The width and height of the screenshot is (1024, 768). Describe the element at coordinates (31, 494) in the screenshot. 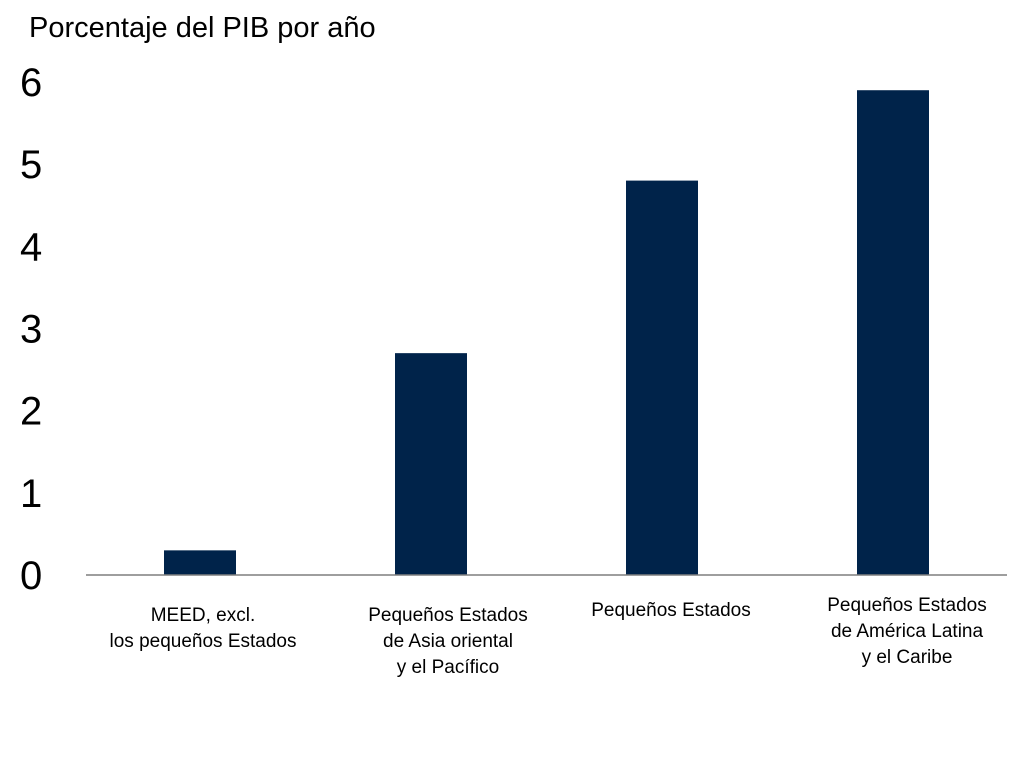

I see `y-tick-label-1: 1` at that location.